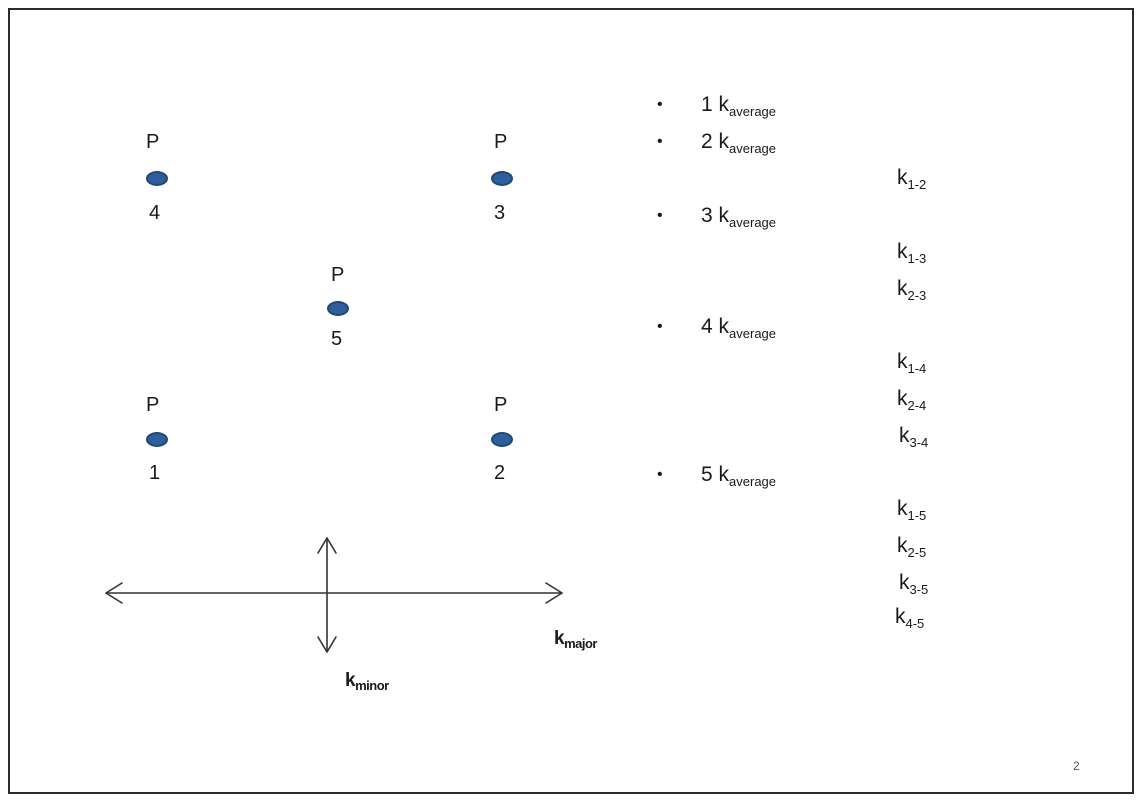 This screenshot has width=1140, height=800. Describe the element at coordinates (155, 473) in the screenshot. I see `point-1-number: 1` at that location.